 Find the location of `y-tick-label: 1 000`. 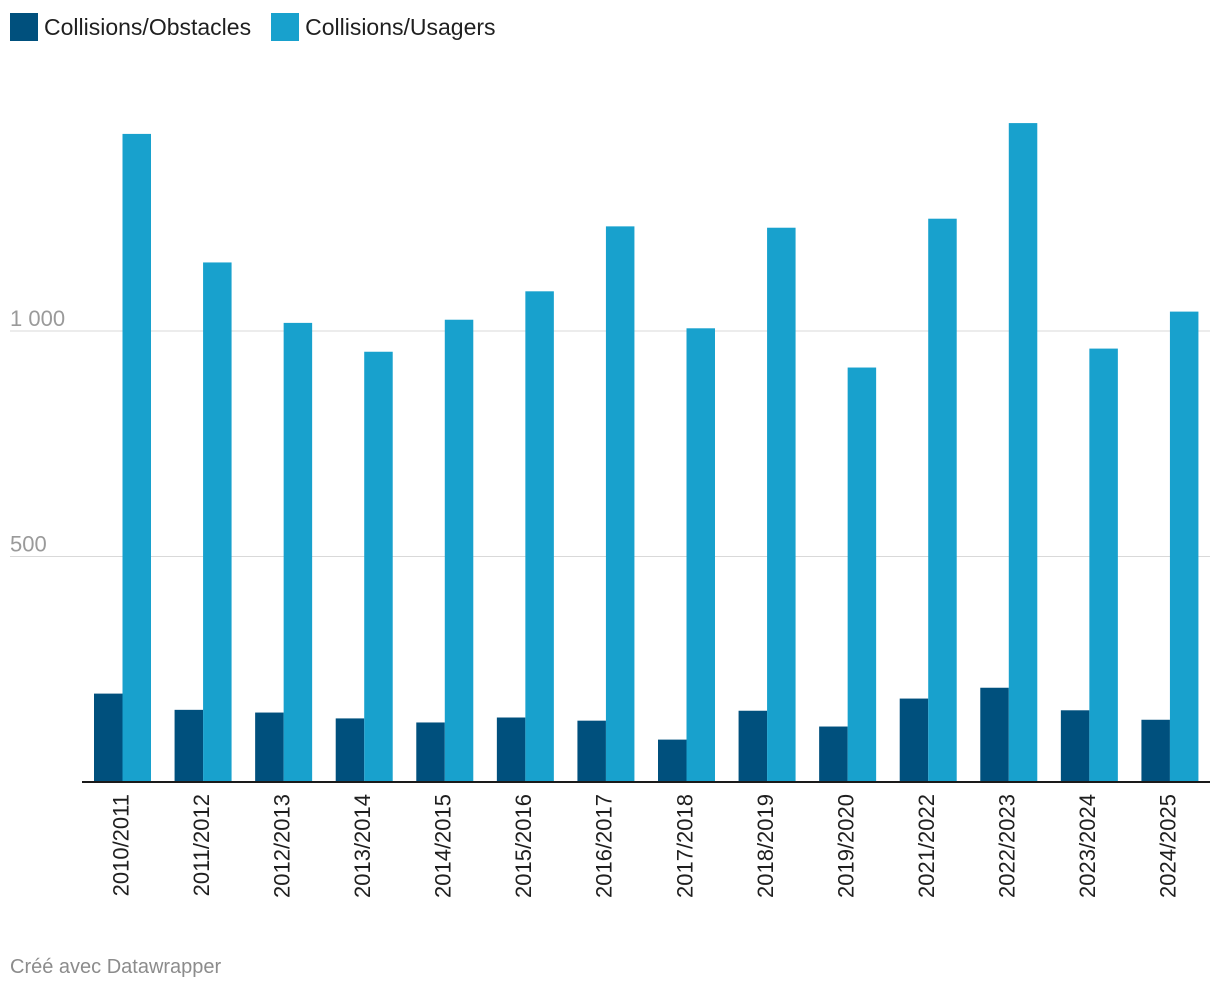

y-tick-label: 1 000 is located at coordinates (37, 318).